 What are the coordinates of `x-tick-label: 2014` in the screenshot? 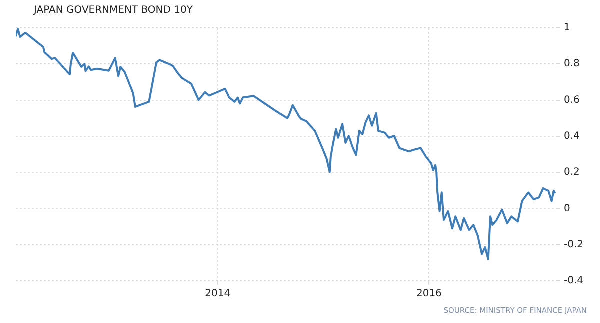 It's located at (218, 294).